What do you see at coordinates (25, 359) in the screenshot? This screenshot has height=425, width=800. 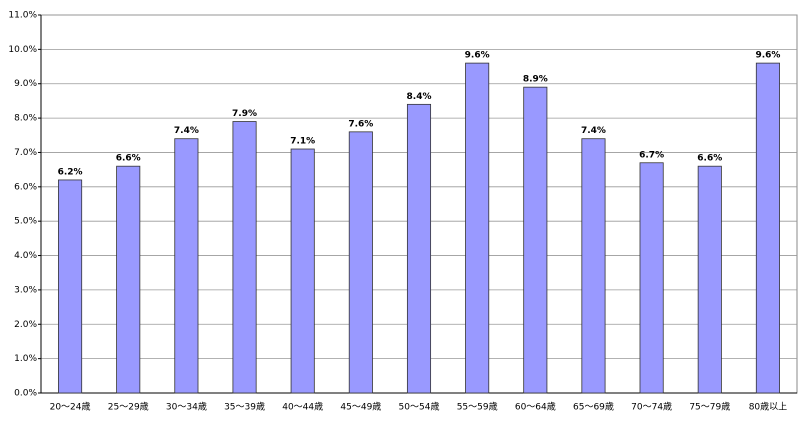 I see `y-tick-label: 1.0%` at bounding box center [25, 359].